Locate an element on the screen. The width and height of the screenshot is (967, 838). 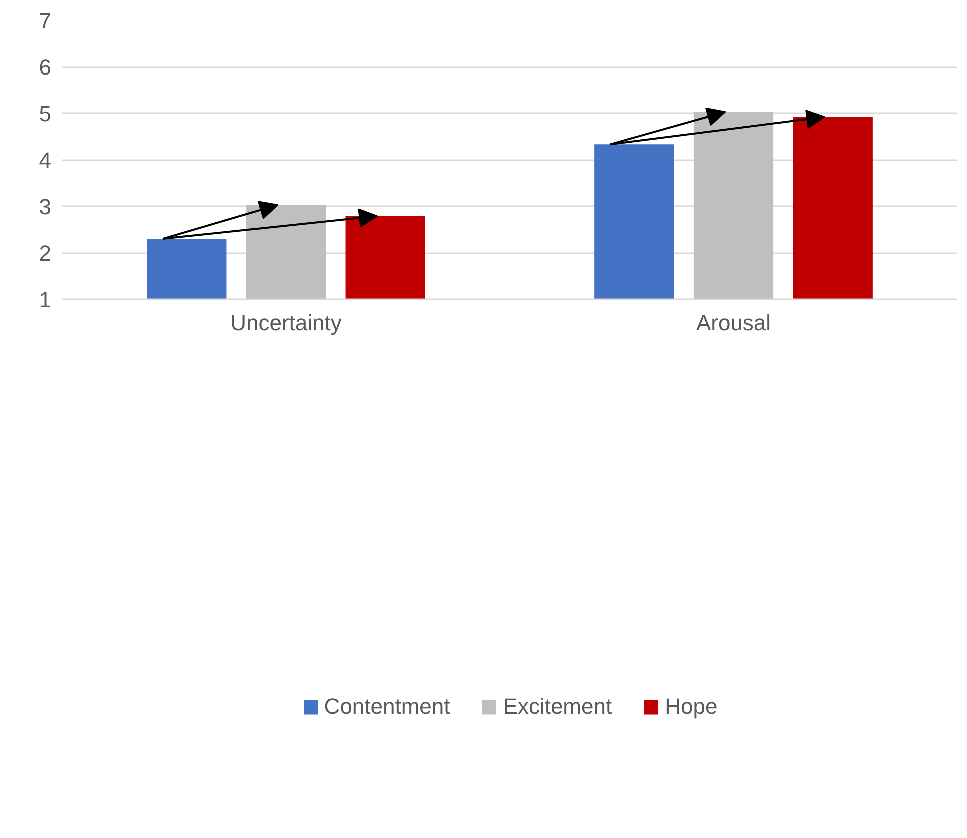
y-tick-label: 3 is located at coordinates (45, 207).